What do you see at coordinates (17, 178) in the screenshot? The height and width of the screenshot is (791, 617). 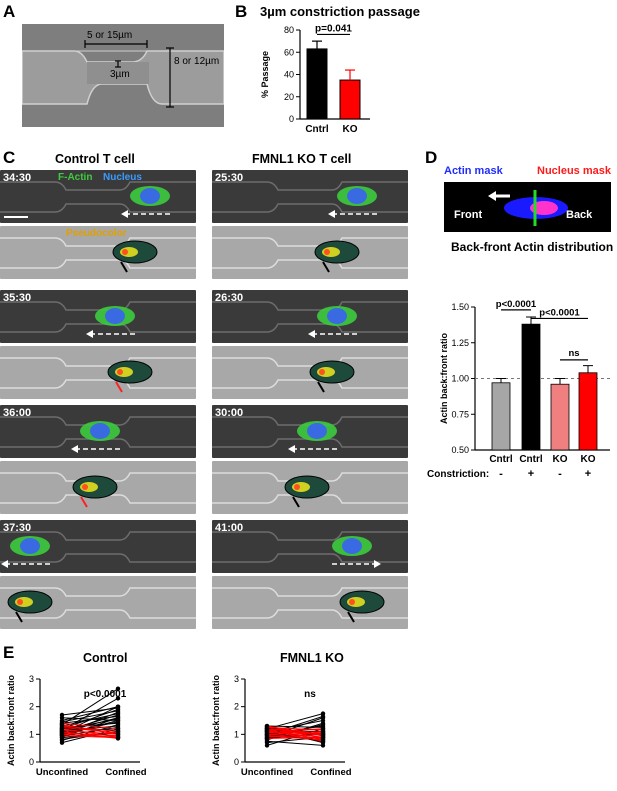 I see `timestamp: 34:30` at bounding box center [17, 178].